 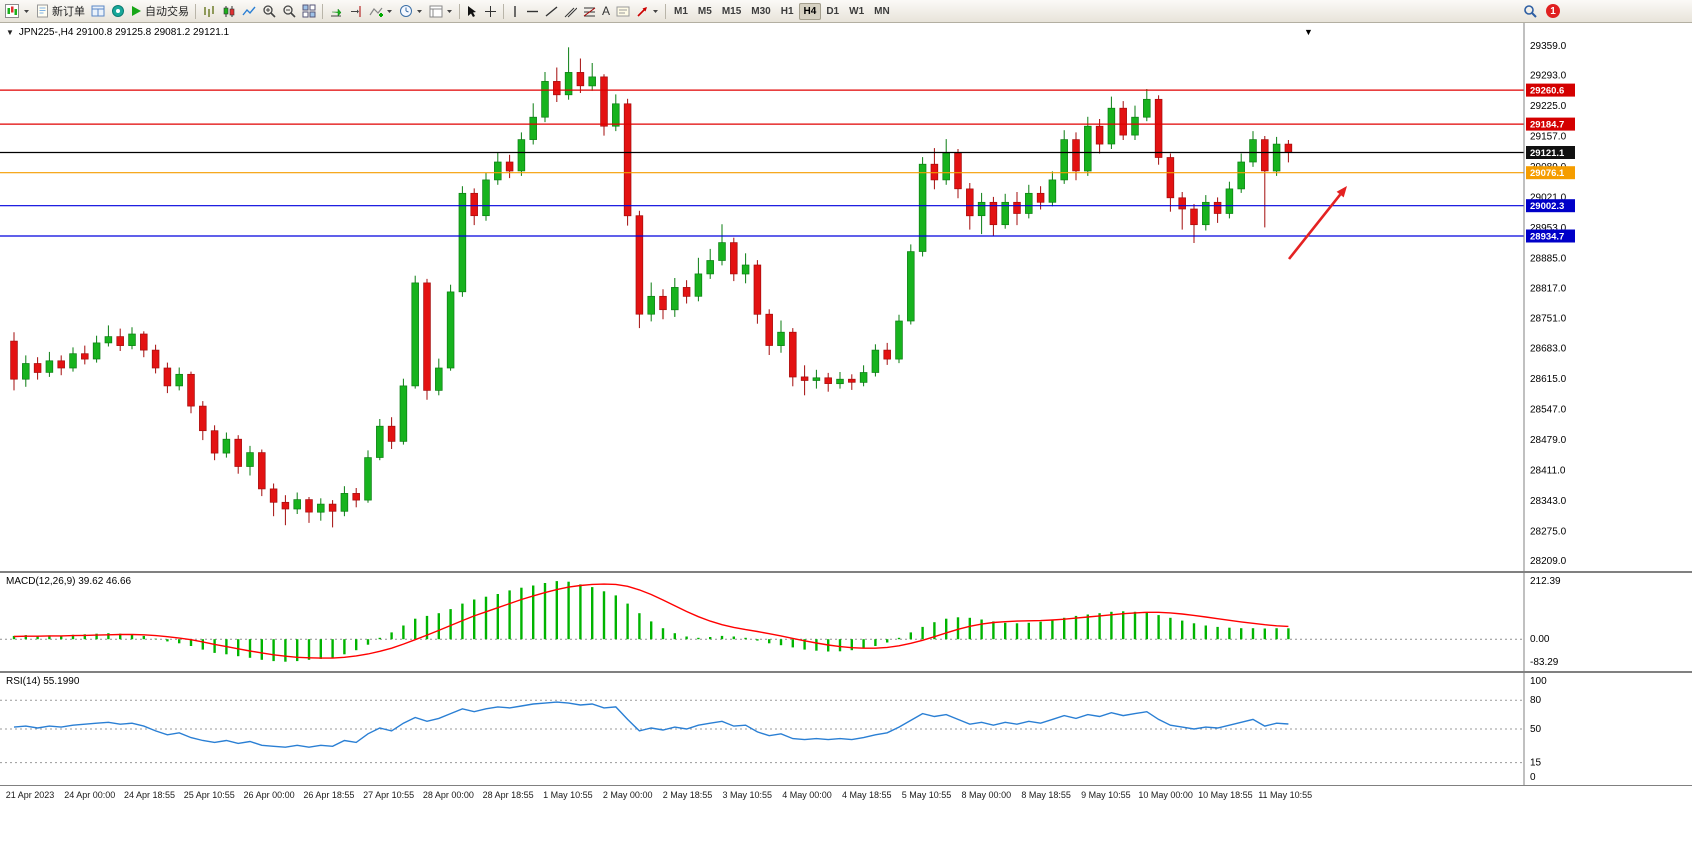 I want to click on templates-button, so click(x=441, y=11).